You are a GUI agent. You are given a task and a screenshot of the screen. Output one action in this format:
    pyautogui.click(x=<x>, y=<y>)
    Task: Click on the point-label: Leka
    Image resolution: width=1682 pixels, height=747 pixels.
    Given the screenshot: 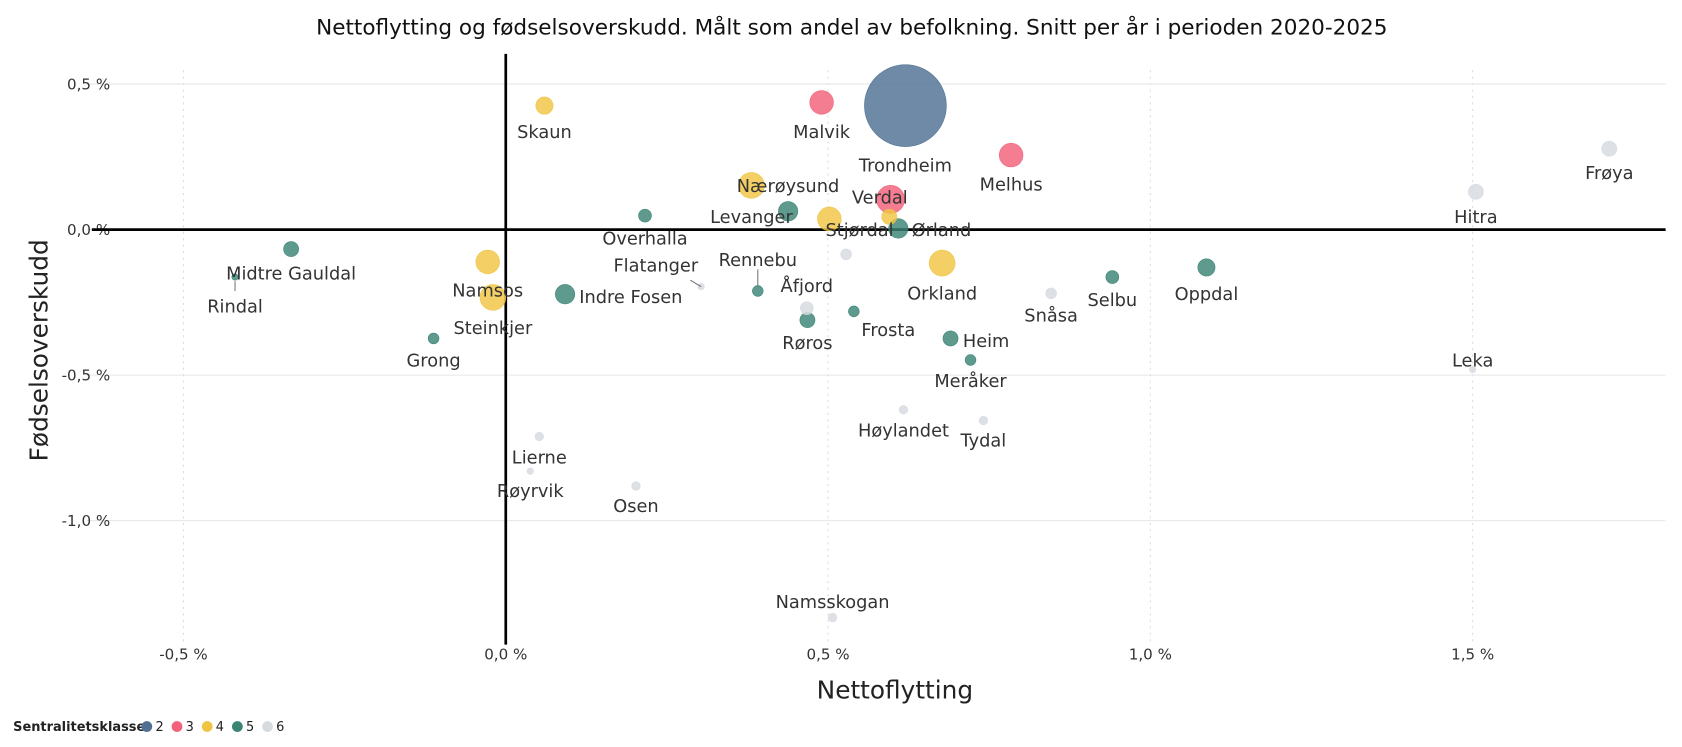 What is the action you would take?
    pyautogui.click(x=1472, y=360)
    